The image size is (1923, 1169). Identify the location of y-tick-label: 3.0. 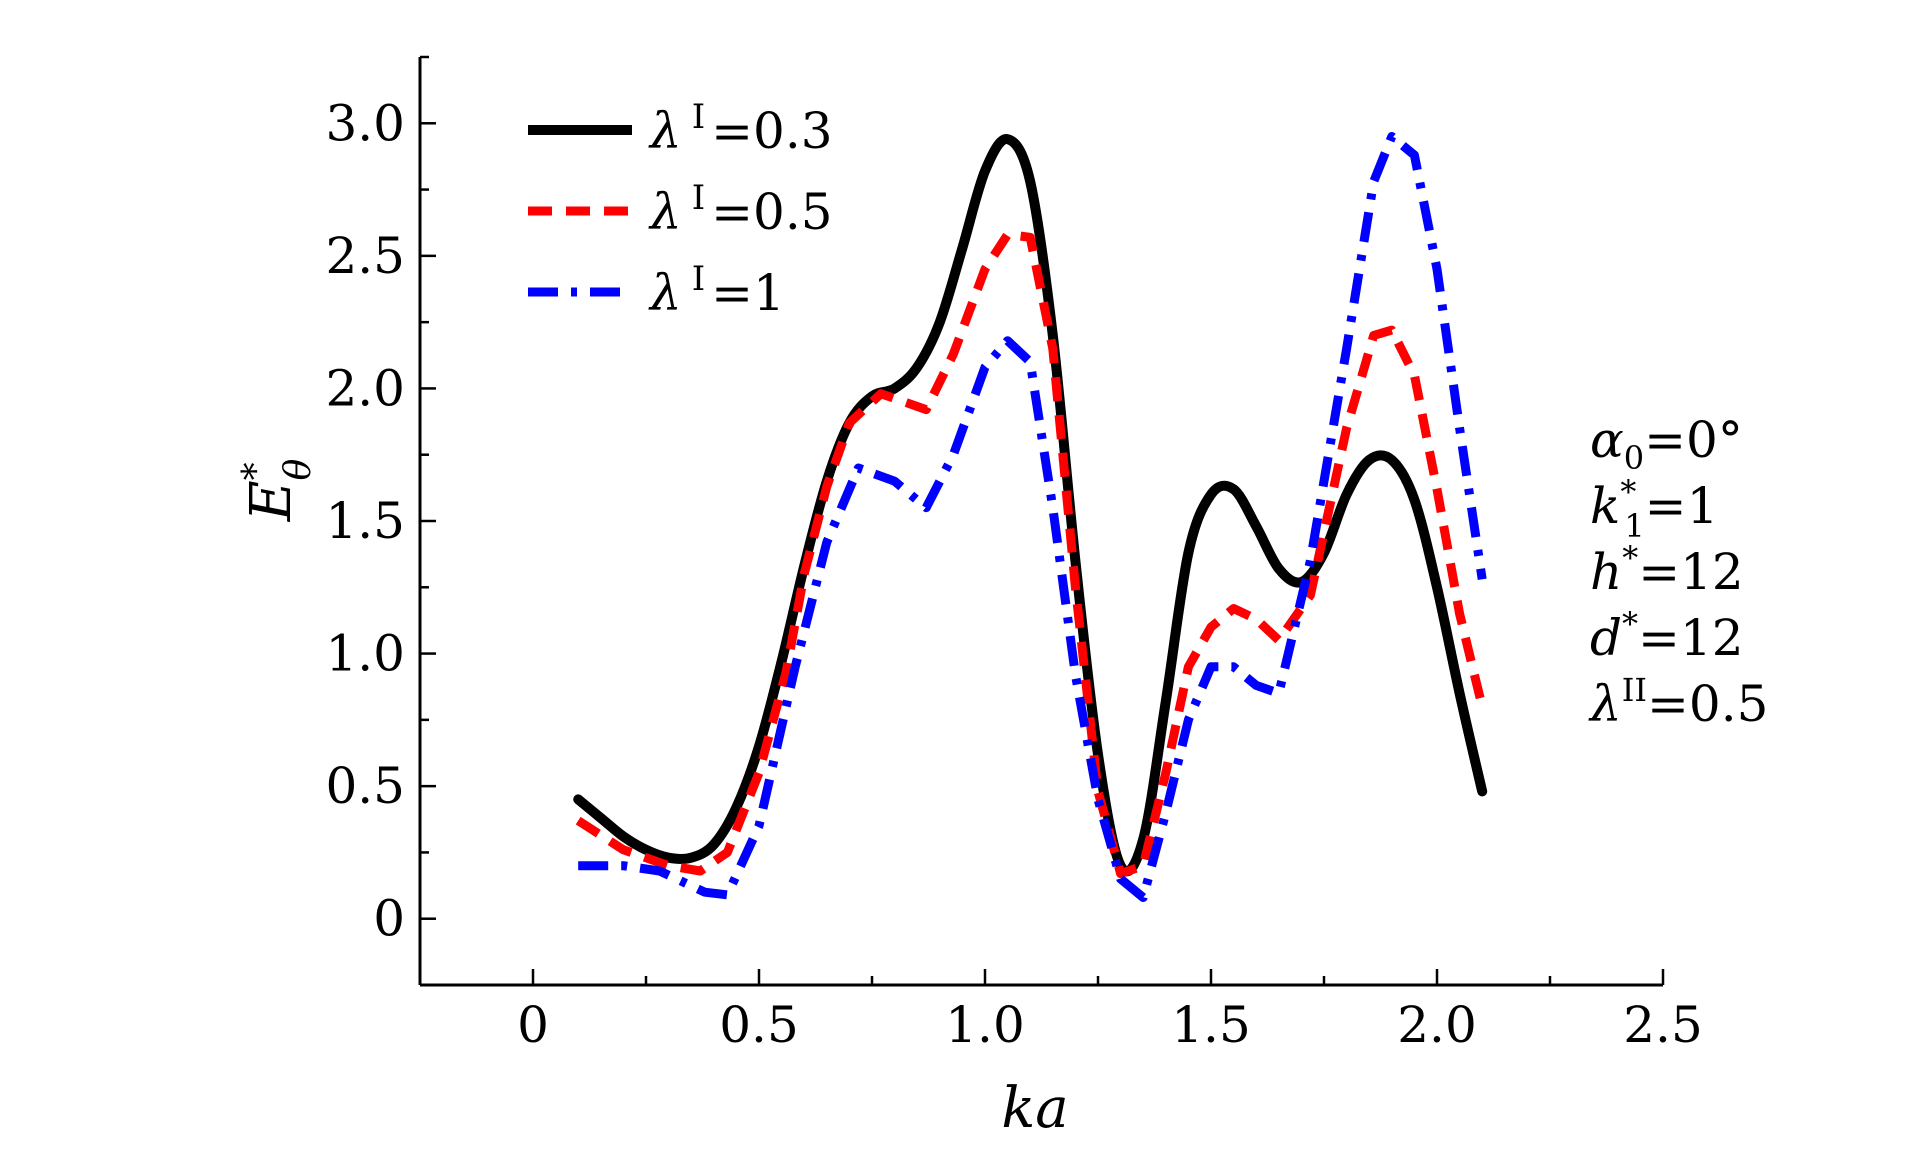
(365, 123).